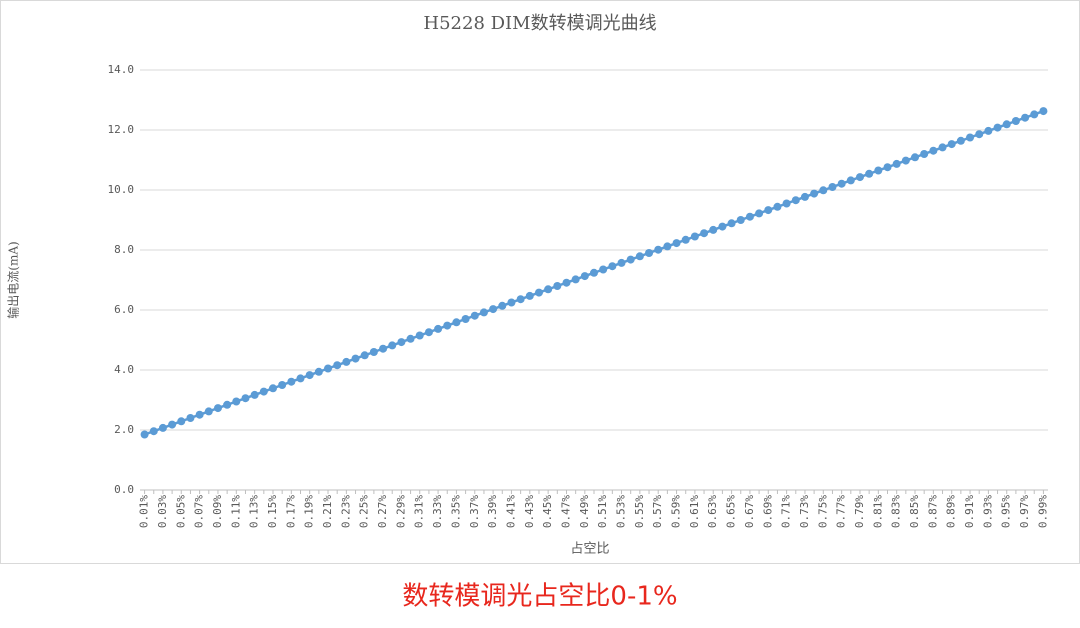 The image size is (1080, 628). Describe the element at coordinates (547, 511) in the screenshot. I see `x-tick-label: 0.45%` at that location.